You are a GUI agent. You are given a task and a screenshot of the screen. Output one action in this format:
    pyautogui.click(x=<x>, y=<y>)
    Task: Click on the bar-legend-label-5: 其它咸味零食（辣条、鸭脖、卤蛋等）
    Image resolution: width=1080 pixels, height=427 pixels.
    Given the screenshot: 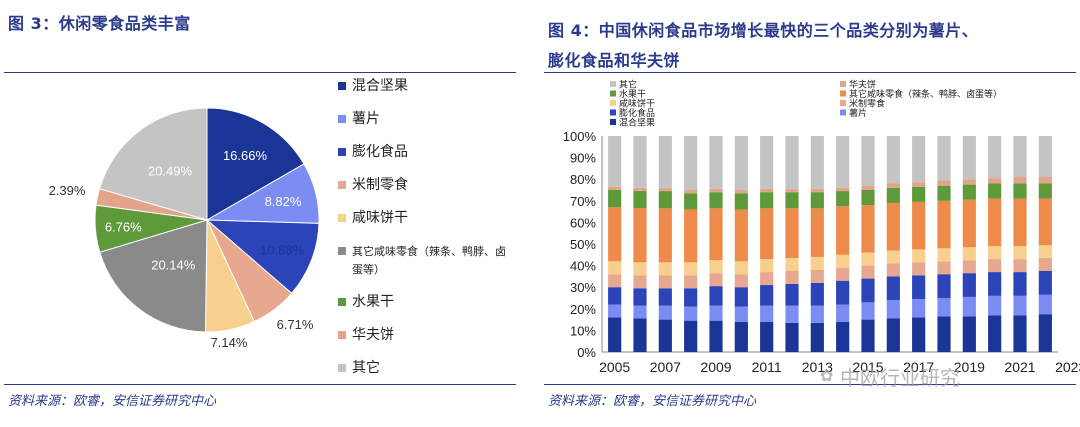 What is the action you would take?
    pyautogui.click(x=925, y=93)
    